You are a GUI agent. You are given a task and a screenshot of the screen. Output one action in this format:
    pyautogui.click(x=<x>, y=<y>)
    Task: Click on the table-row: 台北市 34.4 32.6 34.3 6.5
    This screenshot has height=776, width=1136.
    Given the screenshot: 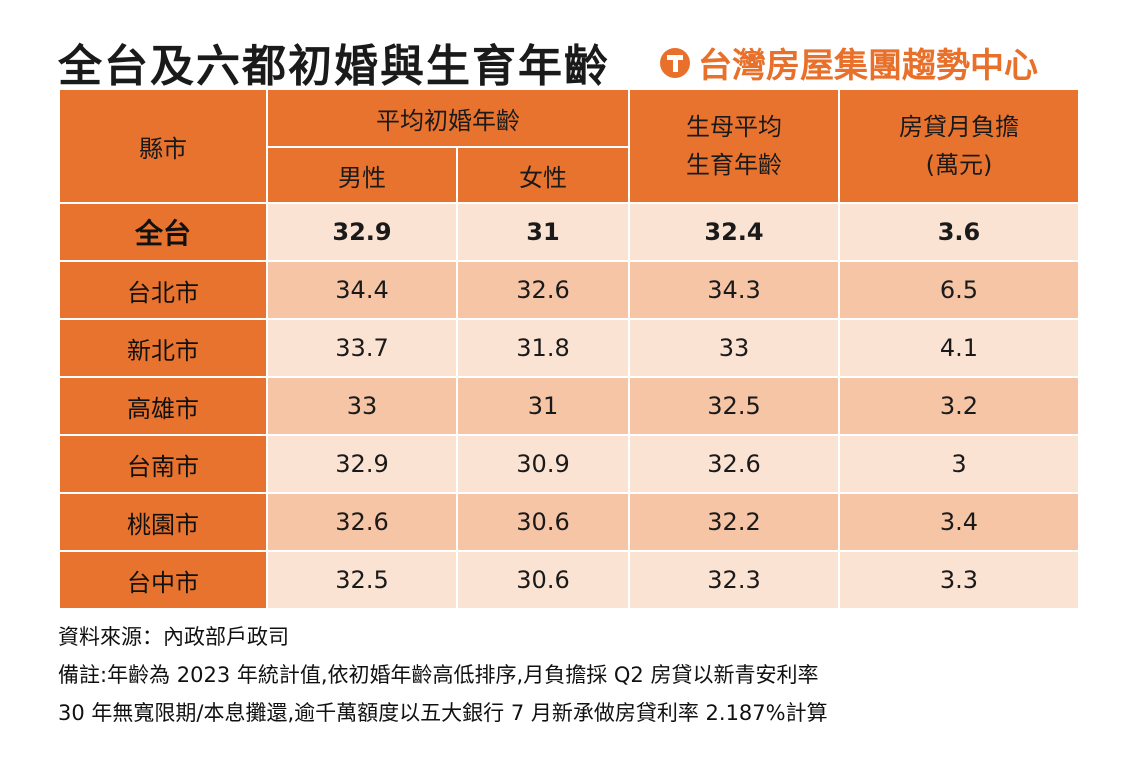 What is the action you would take?
    pyautogui.click(x=569, y=290)
    